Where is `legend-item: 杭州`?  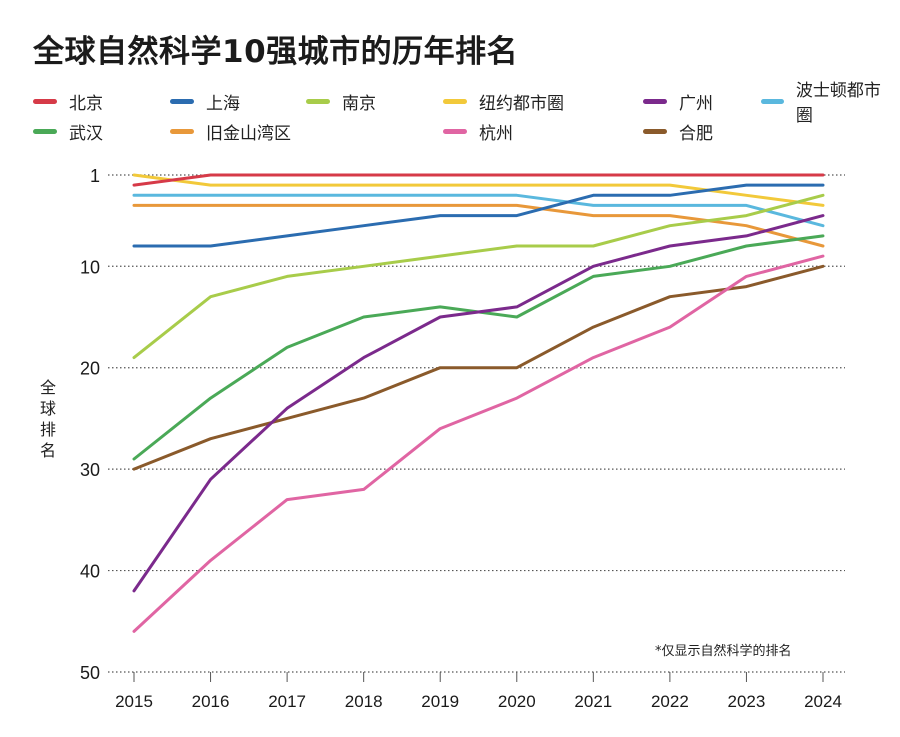 legend-item: 杭州 is located at coordinates (478, 131).